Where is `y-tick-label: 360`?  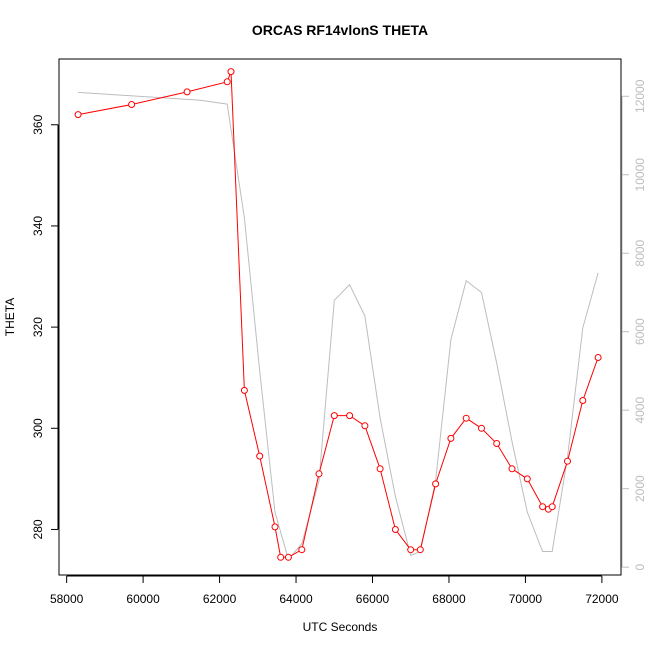 y-tick-label: 360 is located at coordinates (38, 124).